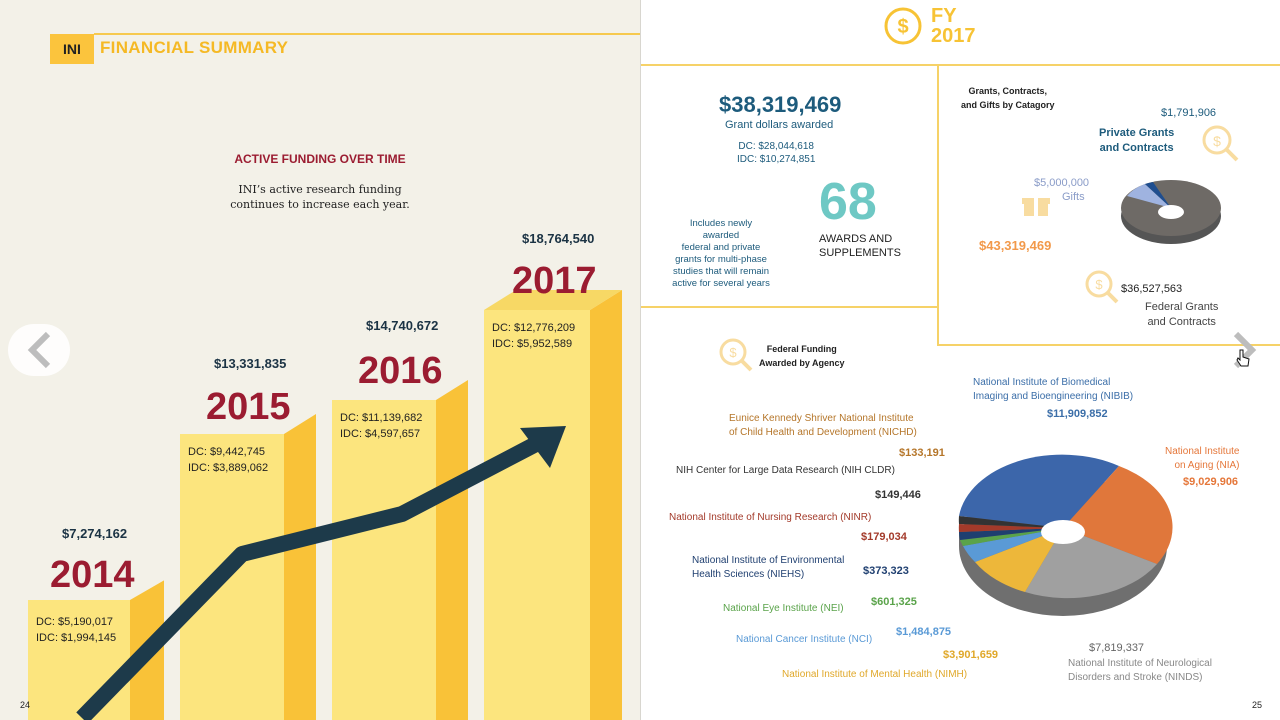 This screenshot has width=1280, height=720. Describe the element at coordinates (320, 189) in the screenshot. I see `subtitle-line: INI’s active research funding` at that location.